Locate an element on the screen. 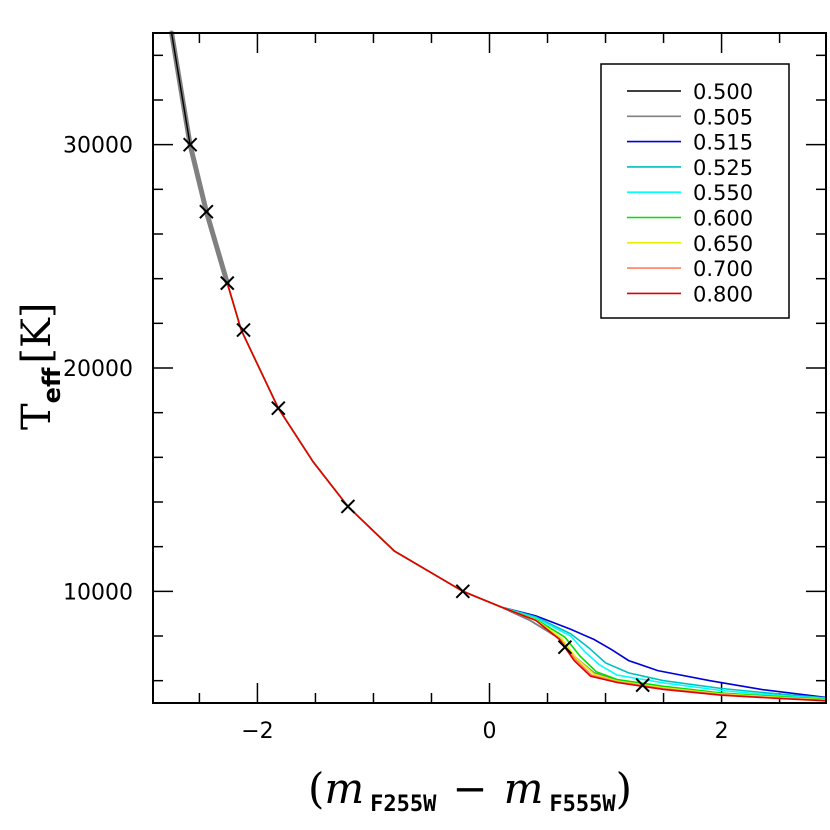  legend-label-0.600: 0.600 is located at coordinates (723, 219).